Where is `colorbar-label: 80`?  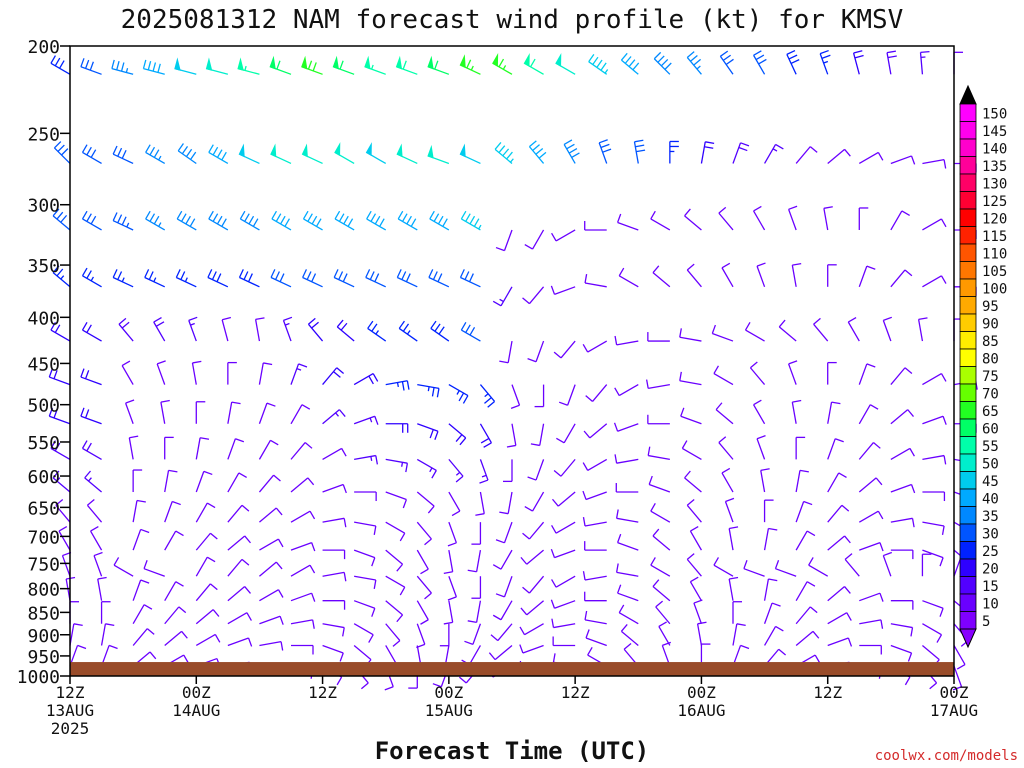
colorbar-label: 80 is located at coordinates (990, 360).